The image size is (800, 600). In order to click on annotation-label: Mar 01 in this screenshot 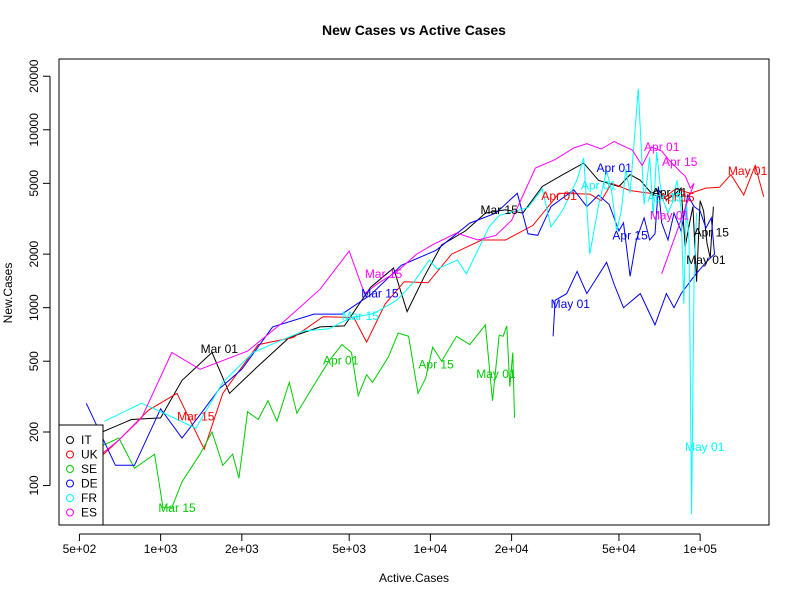, I will do `click(220, 349)`.